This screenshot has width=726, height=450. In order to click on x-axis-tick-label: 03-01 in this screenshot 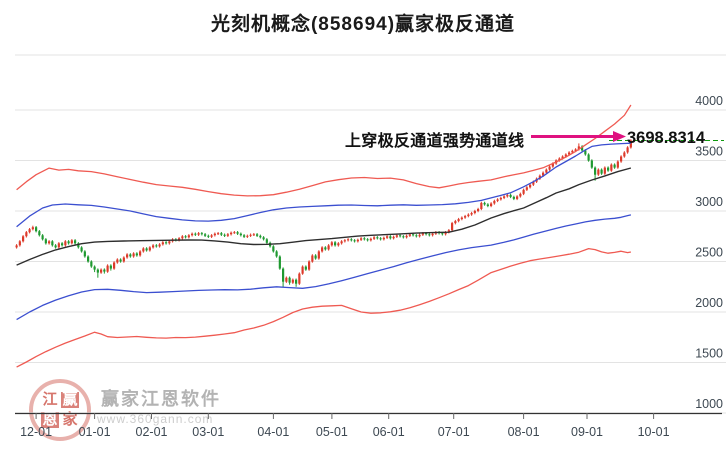, I will do `click(208, 432)`.